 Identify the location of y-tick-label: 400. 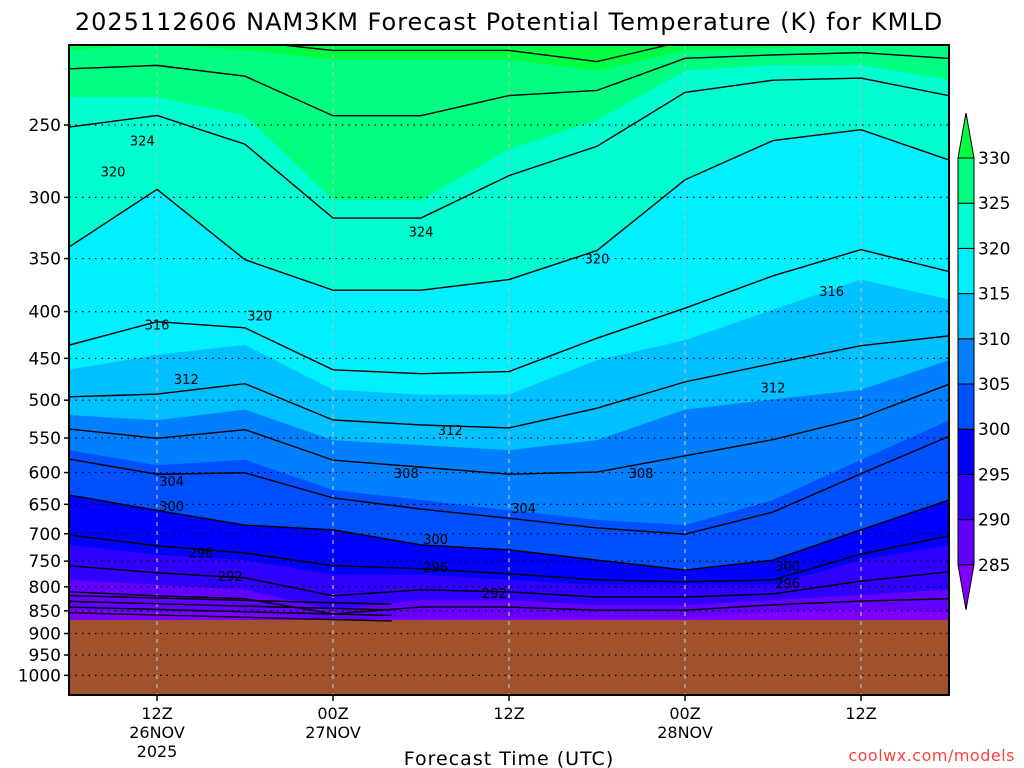
(45, 313).